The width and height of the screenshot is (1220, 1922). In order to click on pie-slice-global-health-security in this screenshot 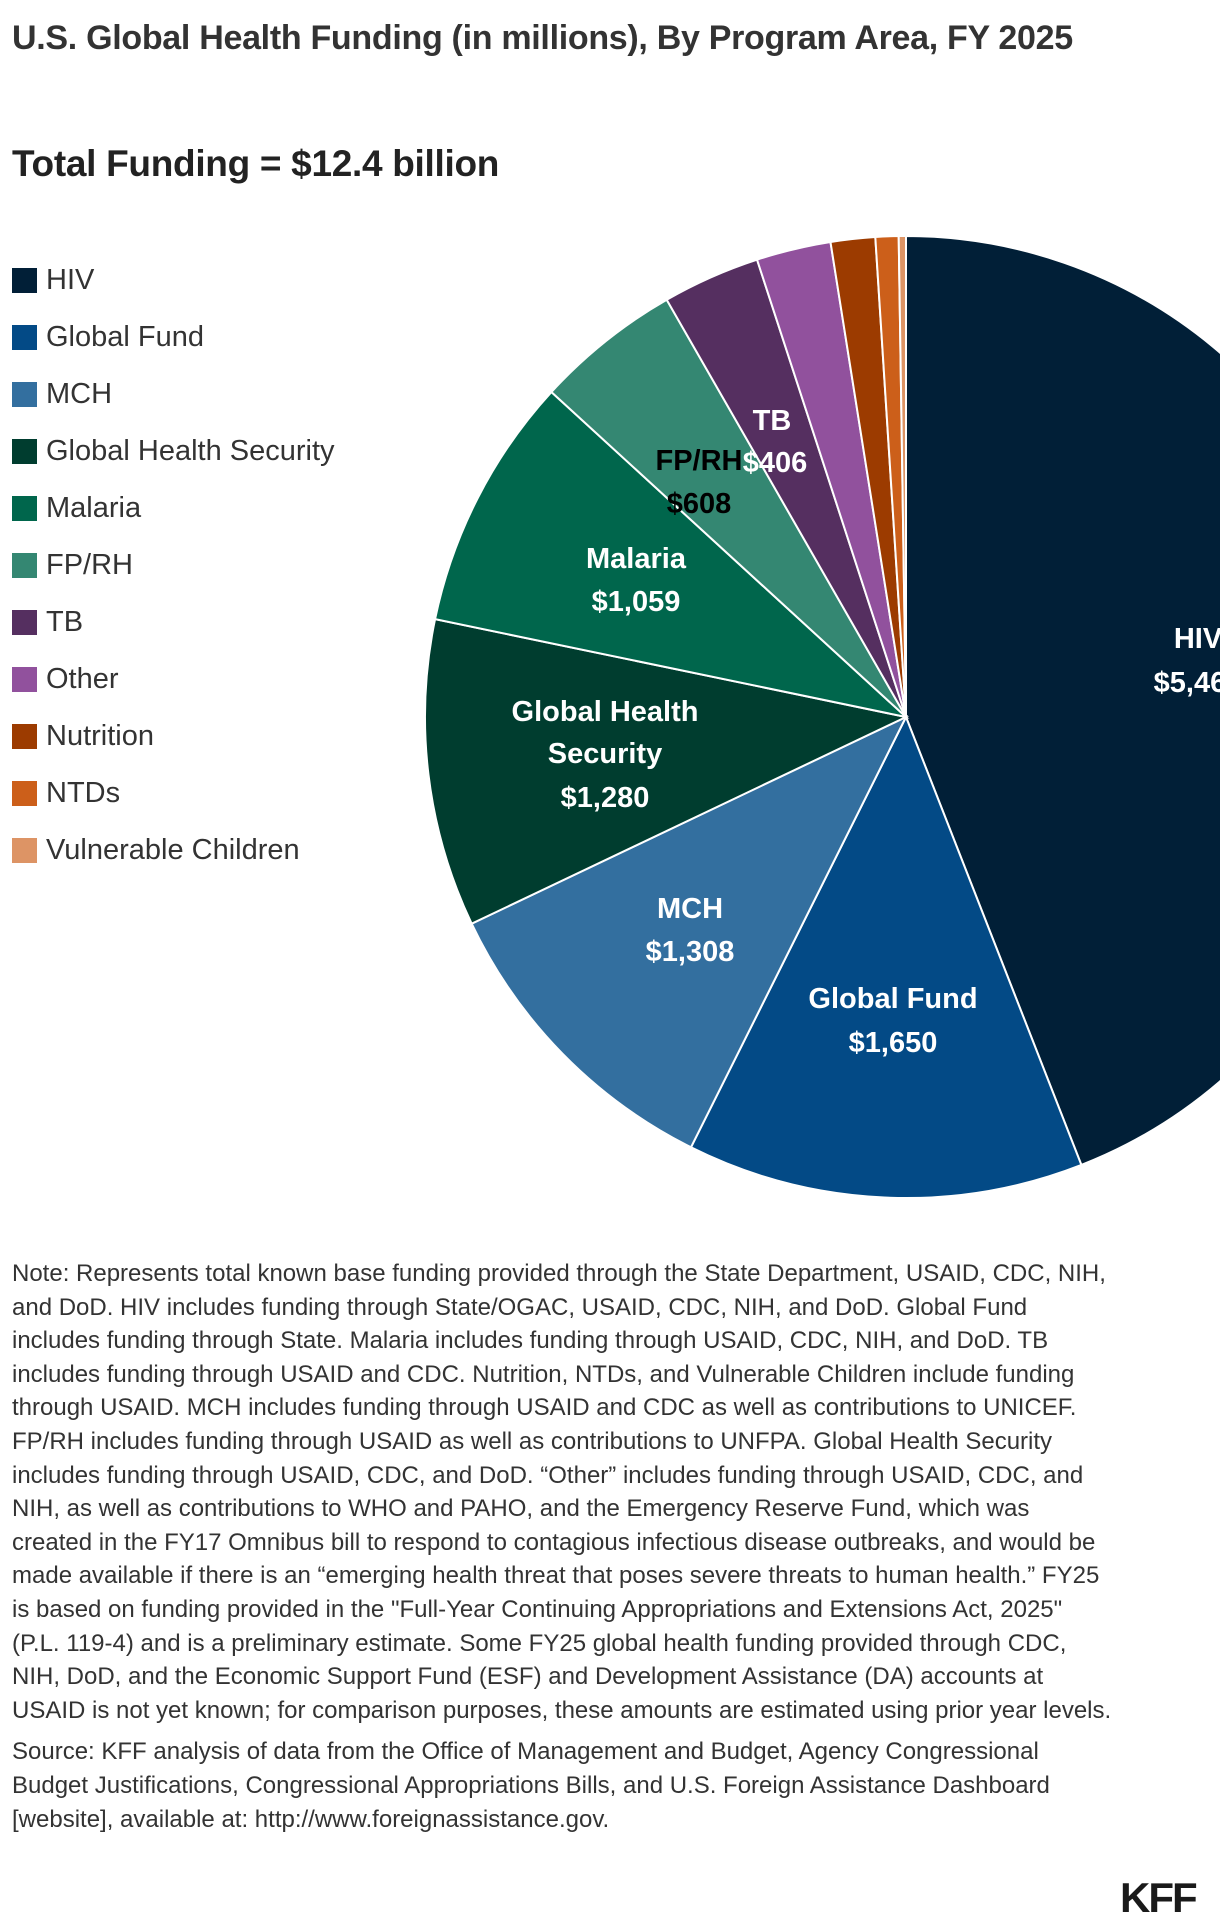, I will do `click(667, 771)`.